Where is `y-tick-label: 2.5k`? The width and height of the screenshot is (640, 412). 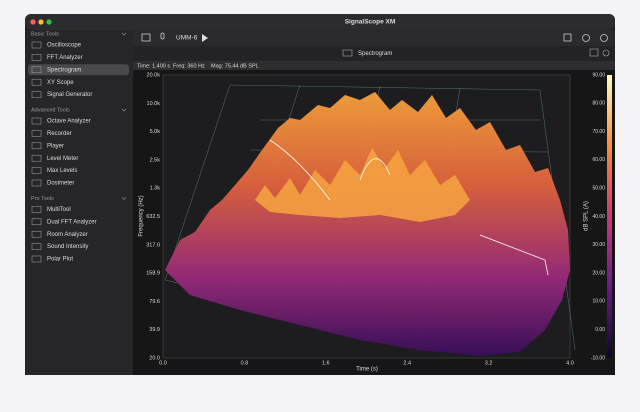 y-tick-label: 2.5k is located at coordinates (155, 160).